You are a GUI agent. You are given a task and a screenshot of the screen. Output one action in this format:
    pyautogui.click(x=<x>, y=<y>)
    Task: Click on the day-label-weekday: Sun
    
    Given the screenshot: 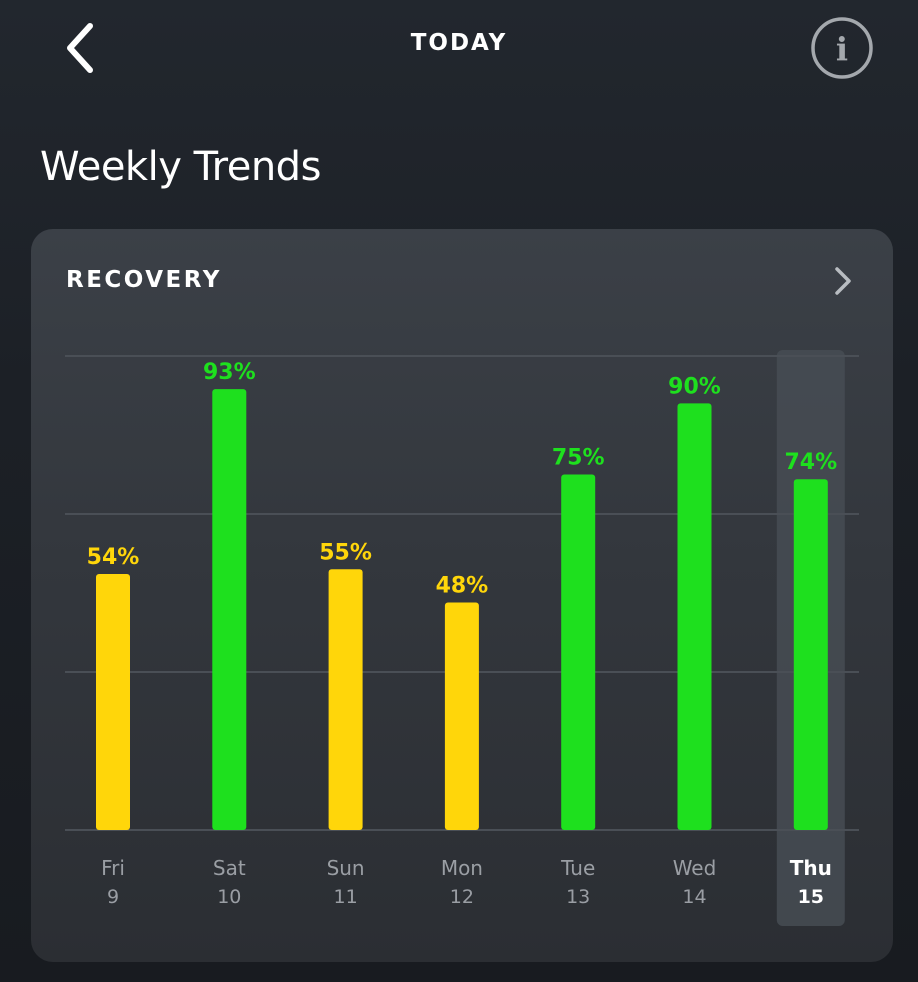 What is the action you would take?
    pyautogui.click(x=346, y=868)
    